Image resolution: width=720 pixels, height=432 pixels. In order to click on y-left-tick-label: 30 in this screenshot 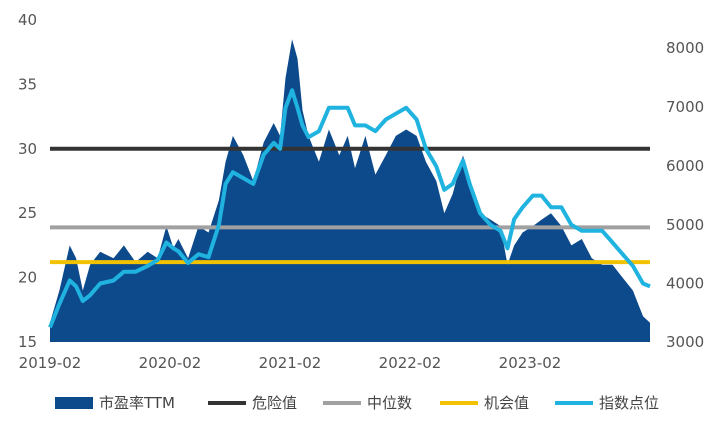, I will do `click(27, 149)`.